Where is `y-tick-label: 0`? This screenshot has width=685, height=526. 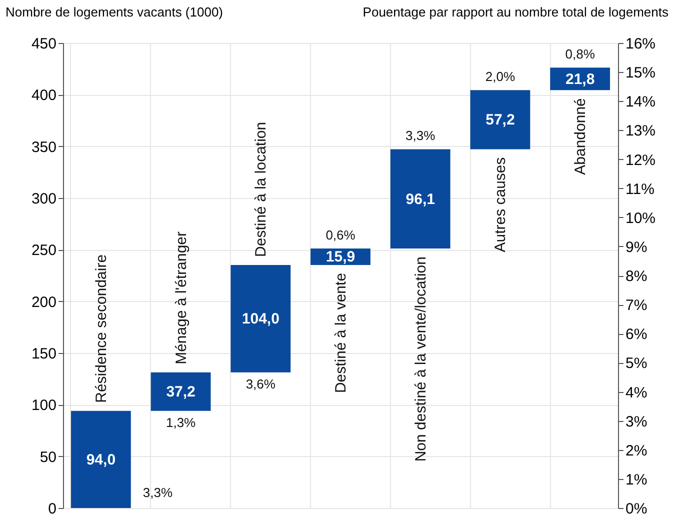 y-tick-label: 0 is located at coordinates (52, 509).